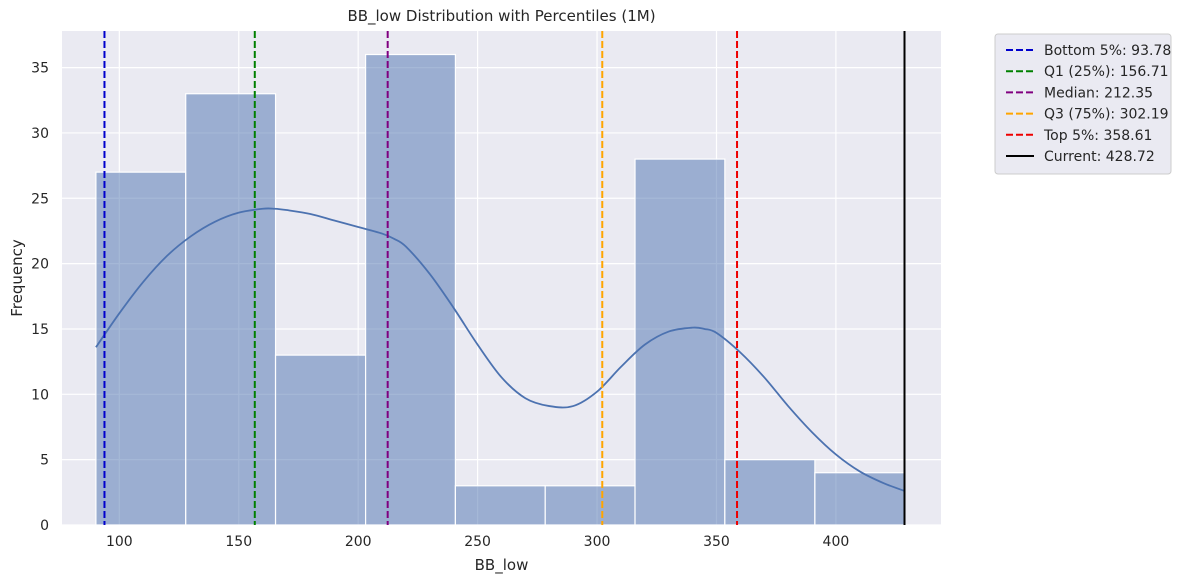 The width and height of the screenshot is (1180, 583). Describe the element at coordinates (40, 297) in the screenshot. I see `y-axis-ticks: 0 5 10 15 20 25 30 35` at that location.